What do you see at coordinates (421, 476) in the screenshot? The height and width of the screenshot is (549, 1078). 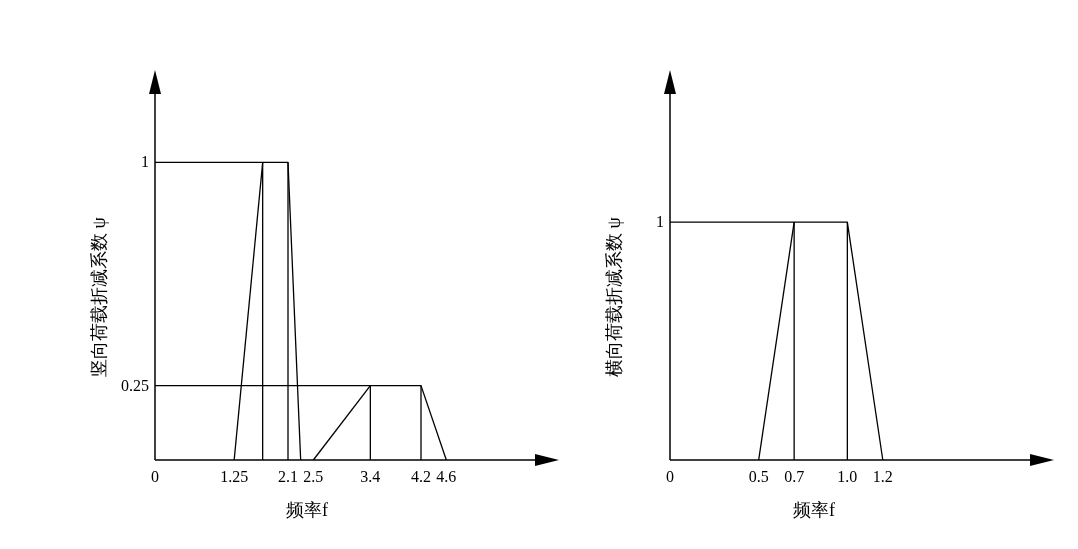 I see `x-tick-label: 4.2` at bounding box center [421, 476].